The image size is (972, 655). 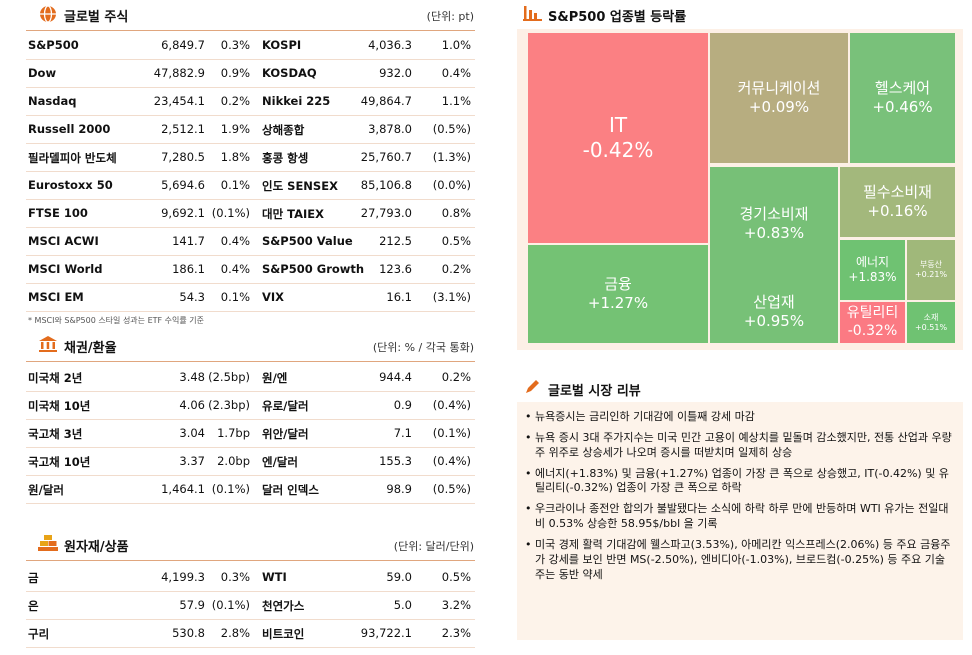 I want to click on value: 47,882.9, so click(x=179, y=73).